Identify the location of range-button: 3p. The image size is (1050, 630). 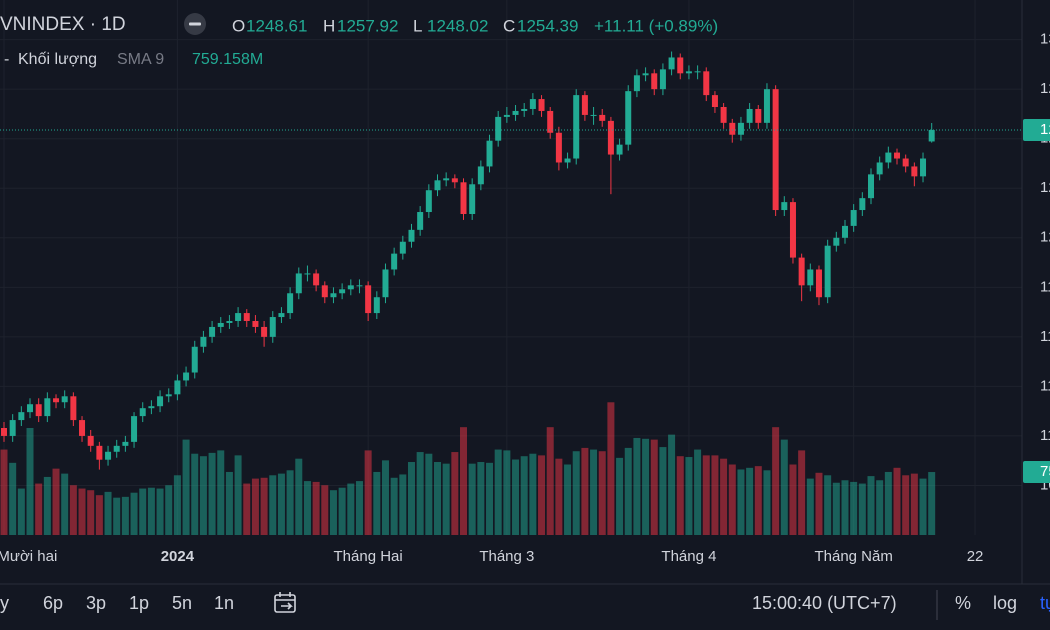
(96, 603).